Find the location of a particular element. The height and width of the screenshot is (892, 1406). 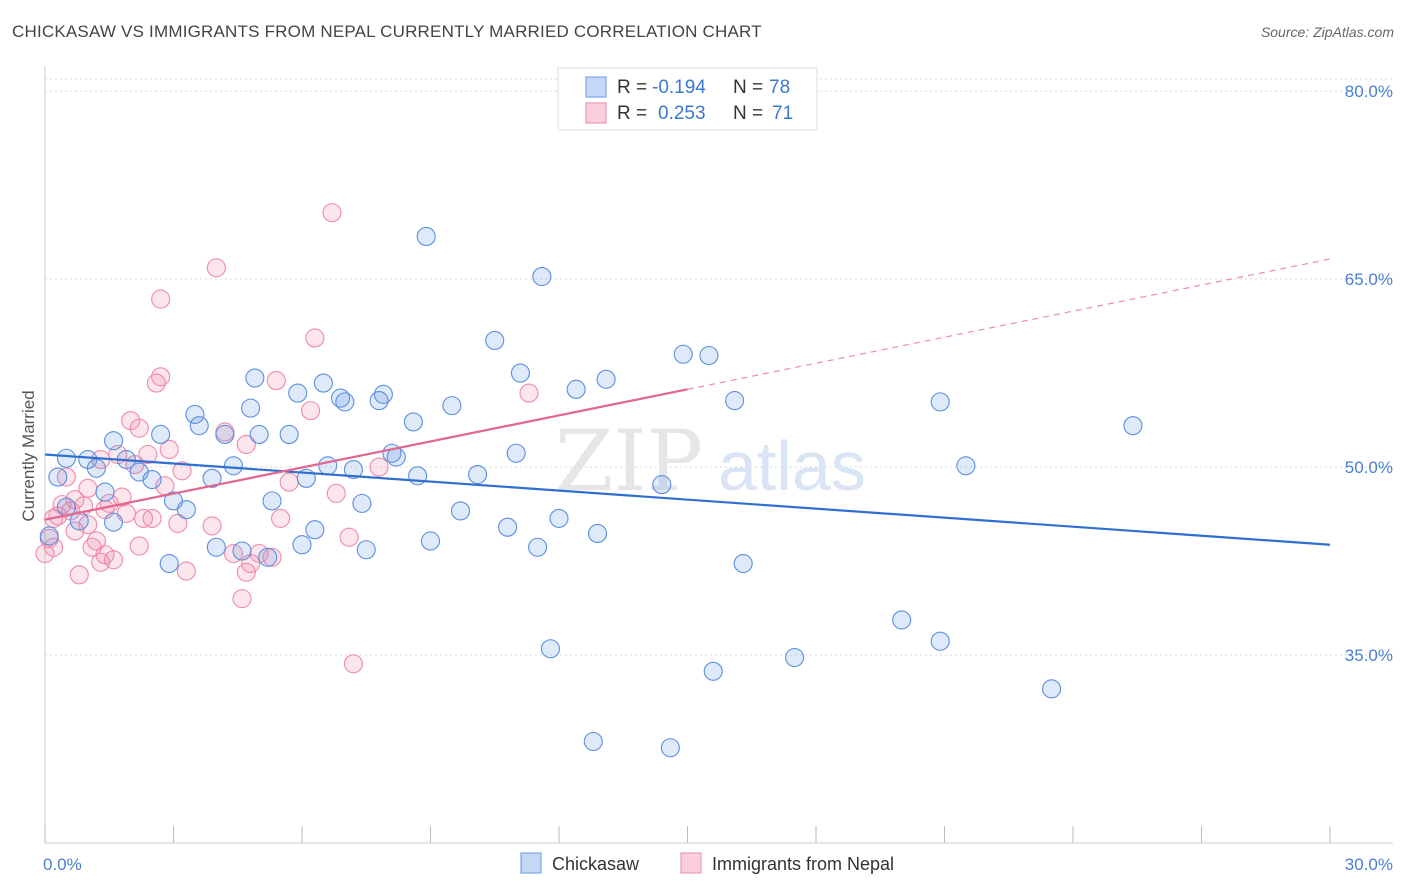

legend-r-label-1: R = is located at coordinates (632, 87).